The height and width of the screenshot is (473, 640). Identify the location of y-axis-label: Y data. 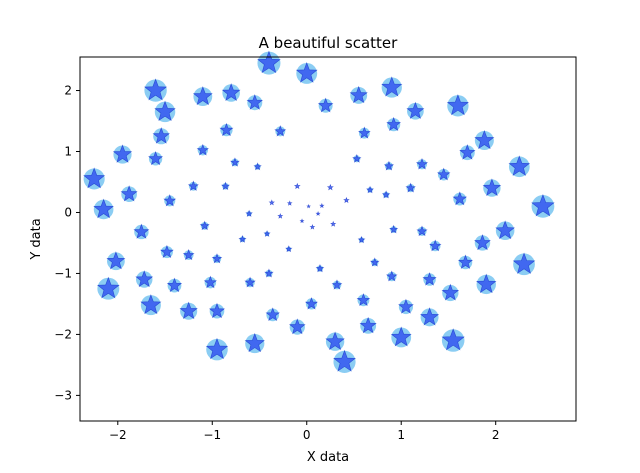
(36, 239).